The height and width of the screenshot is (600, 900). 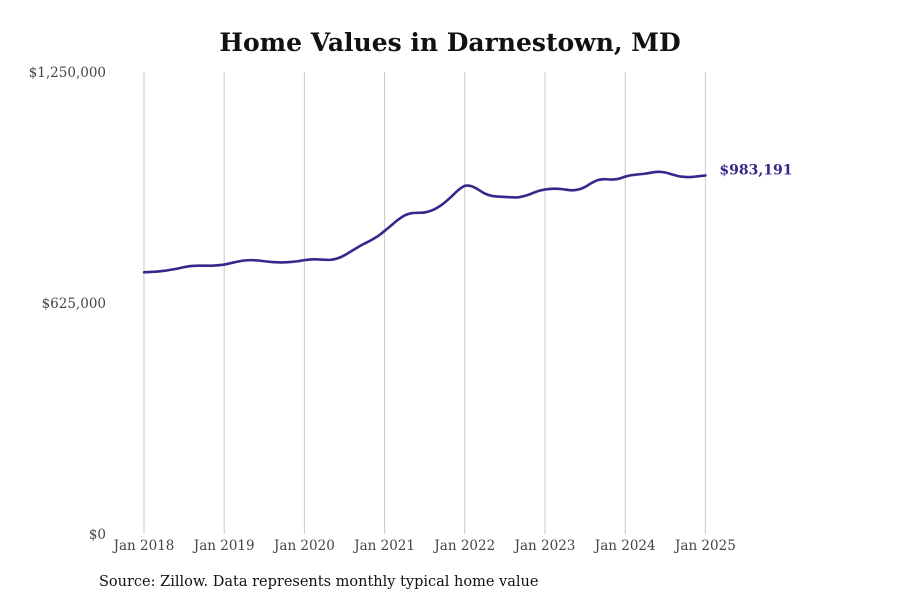 What do you see at coordinates (143, 546) in the screenshot?
I see `x-tick-label: Jan 2018` at bounding box center [143, 546].